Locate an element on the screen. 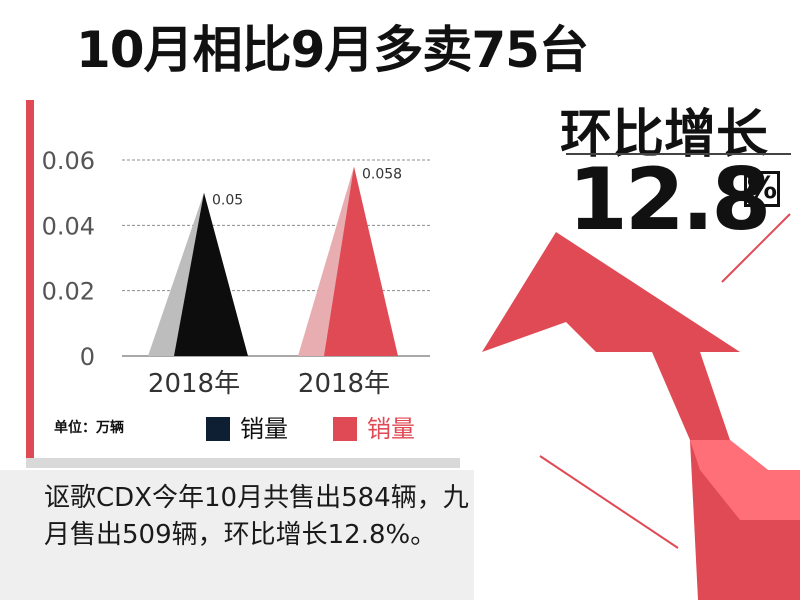  y-tick-label: 0.02 is located at coordinates (68, 292).